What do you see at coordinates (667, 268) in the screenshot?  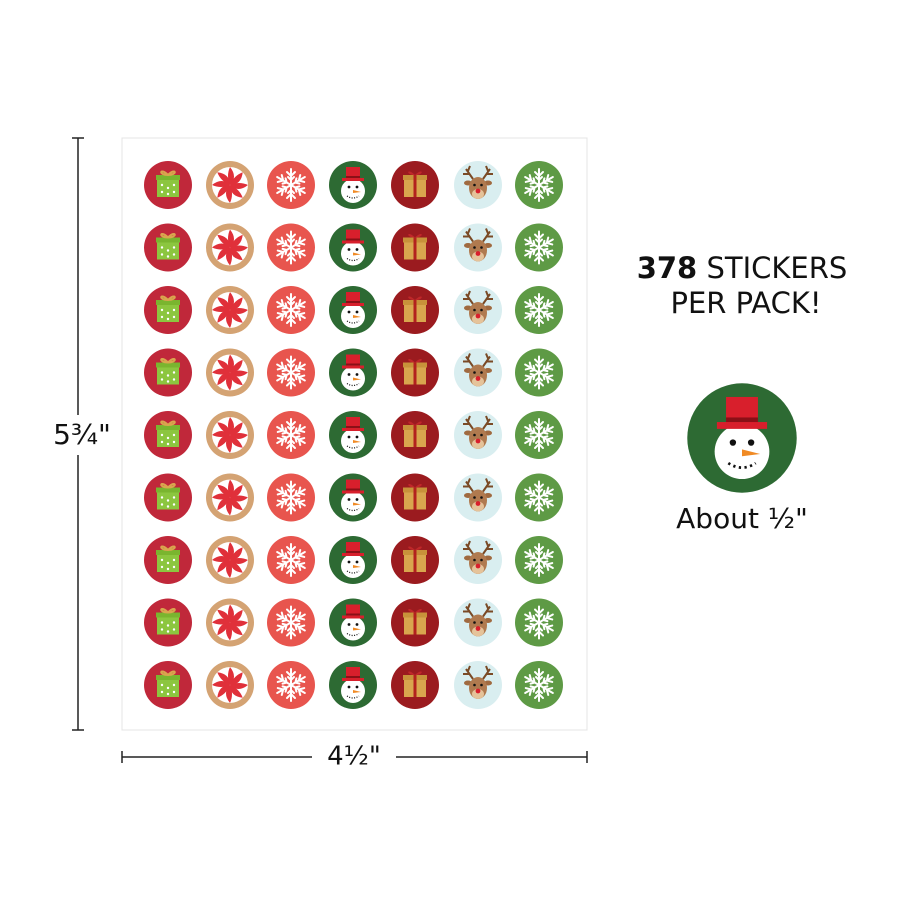 I see `sticker-count: 378` at bounding box center [667, 268].